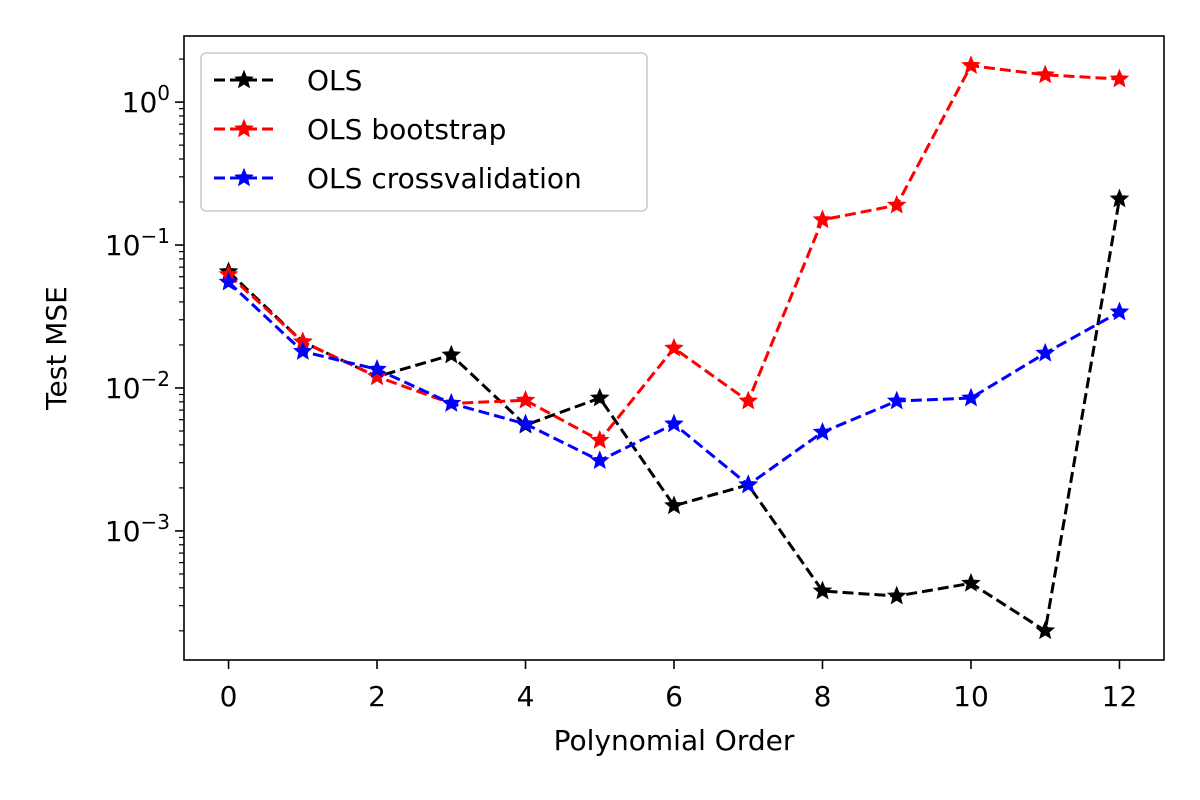 This screenshot has width=1200, height=800. Describe the element at coordinates (155, 522) in the screenshot. I see `y-tick-label-exponent: −3` at that location.